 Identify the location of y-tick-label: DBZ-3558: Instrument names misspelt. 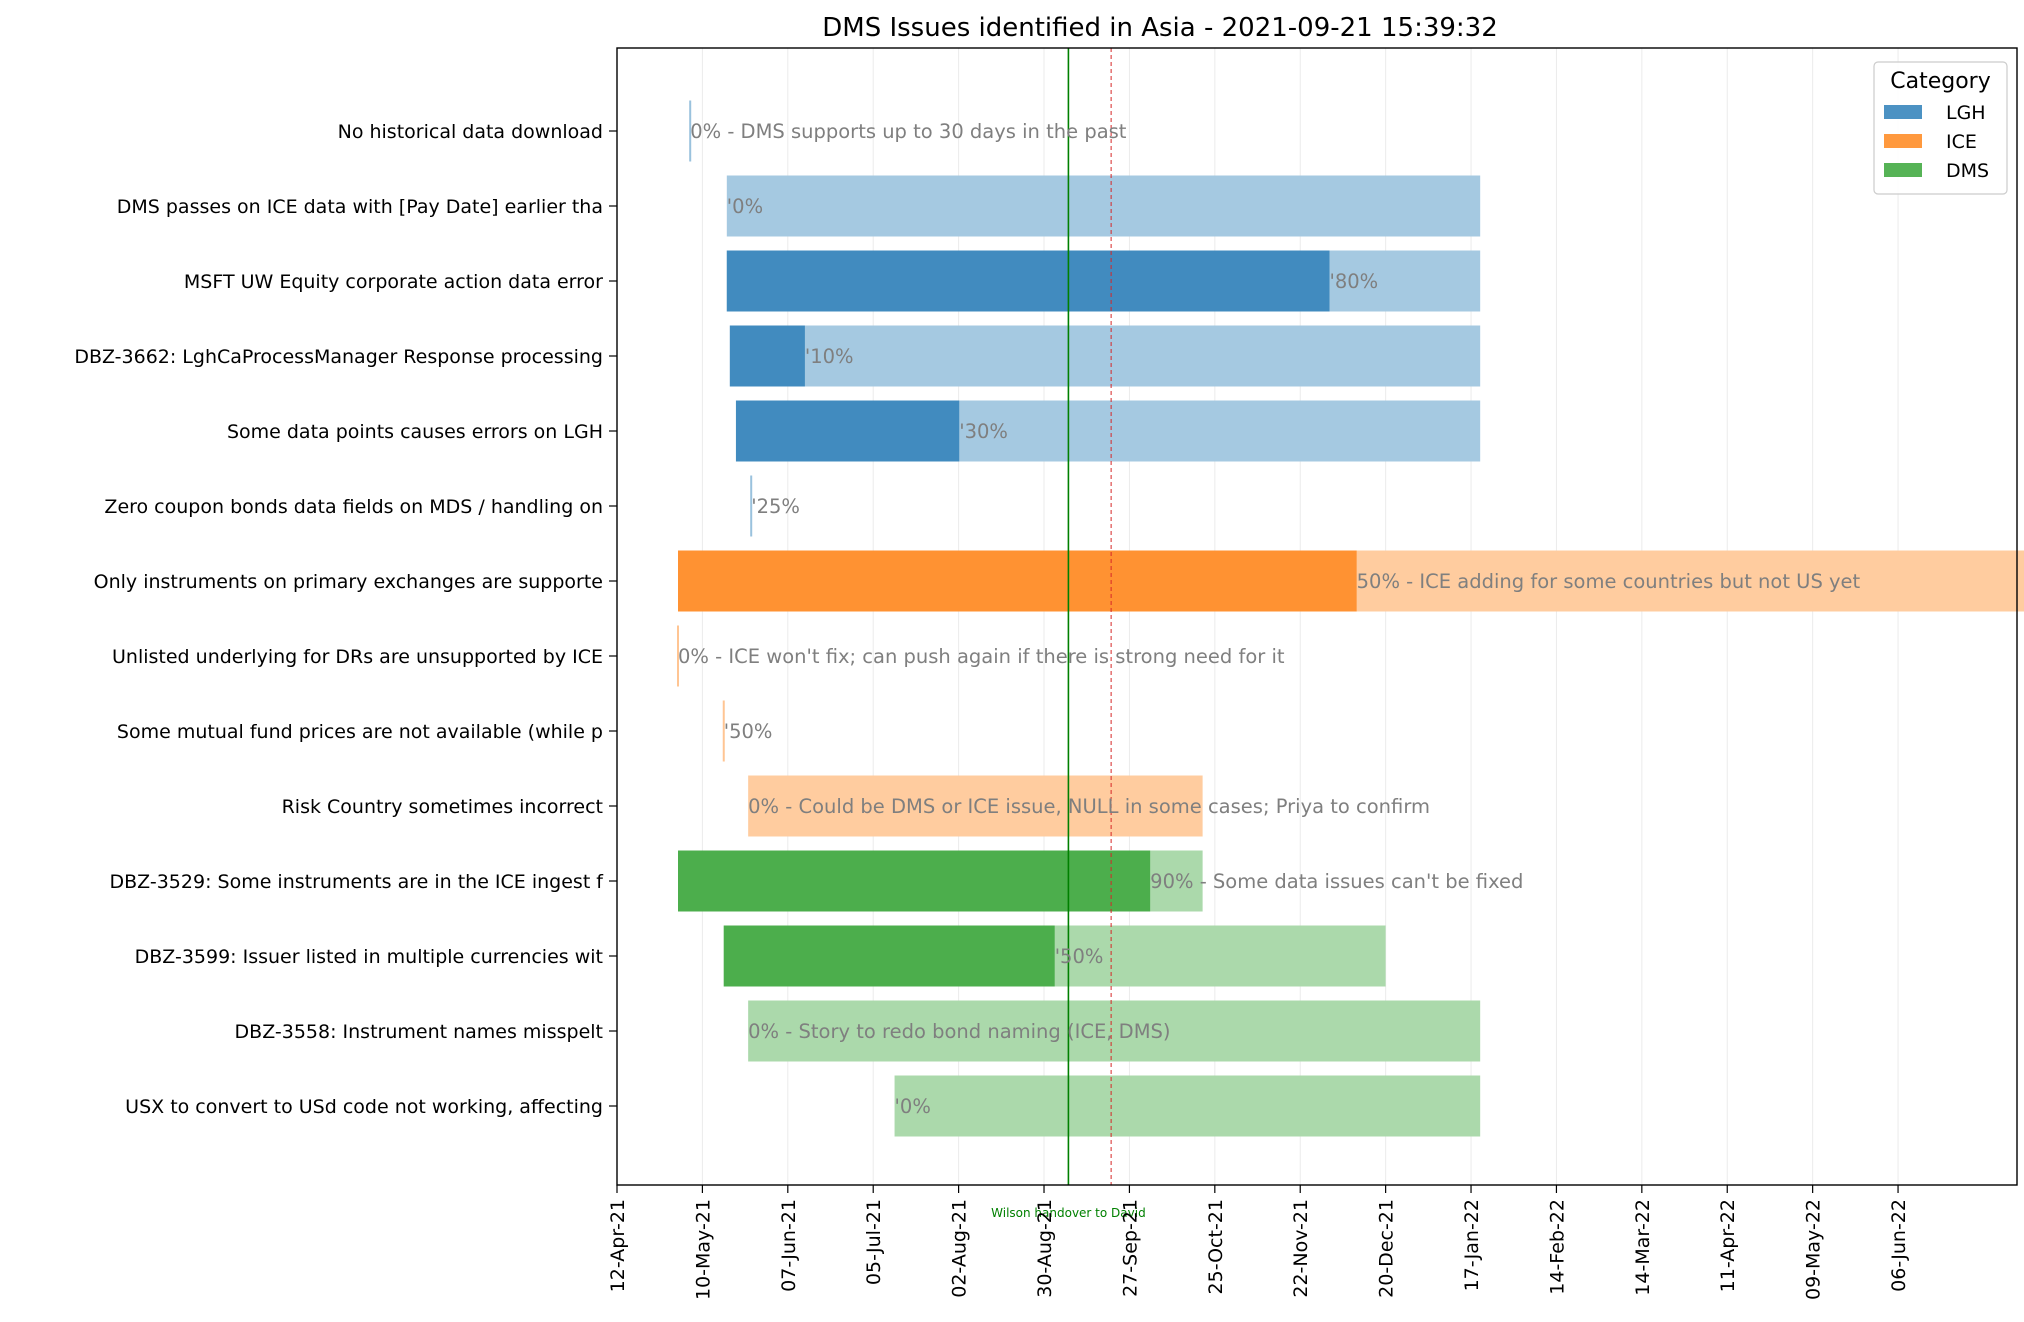
(419, 1032).